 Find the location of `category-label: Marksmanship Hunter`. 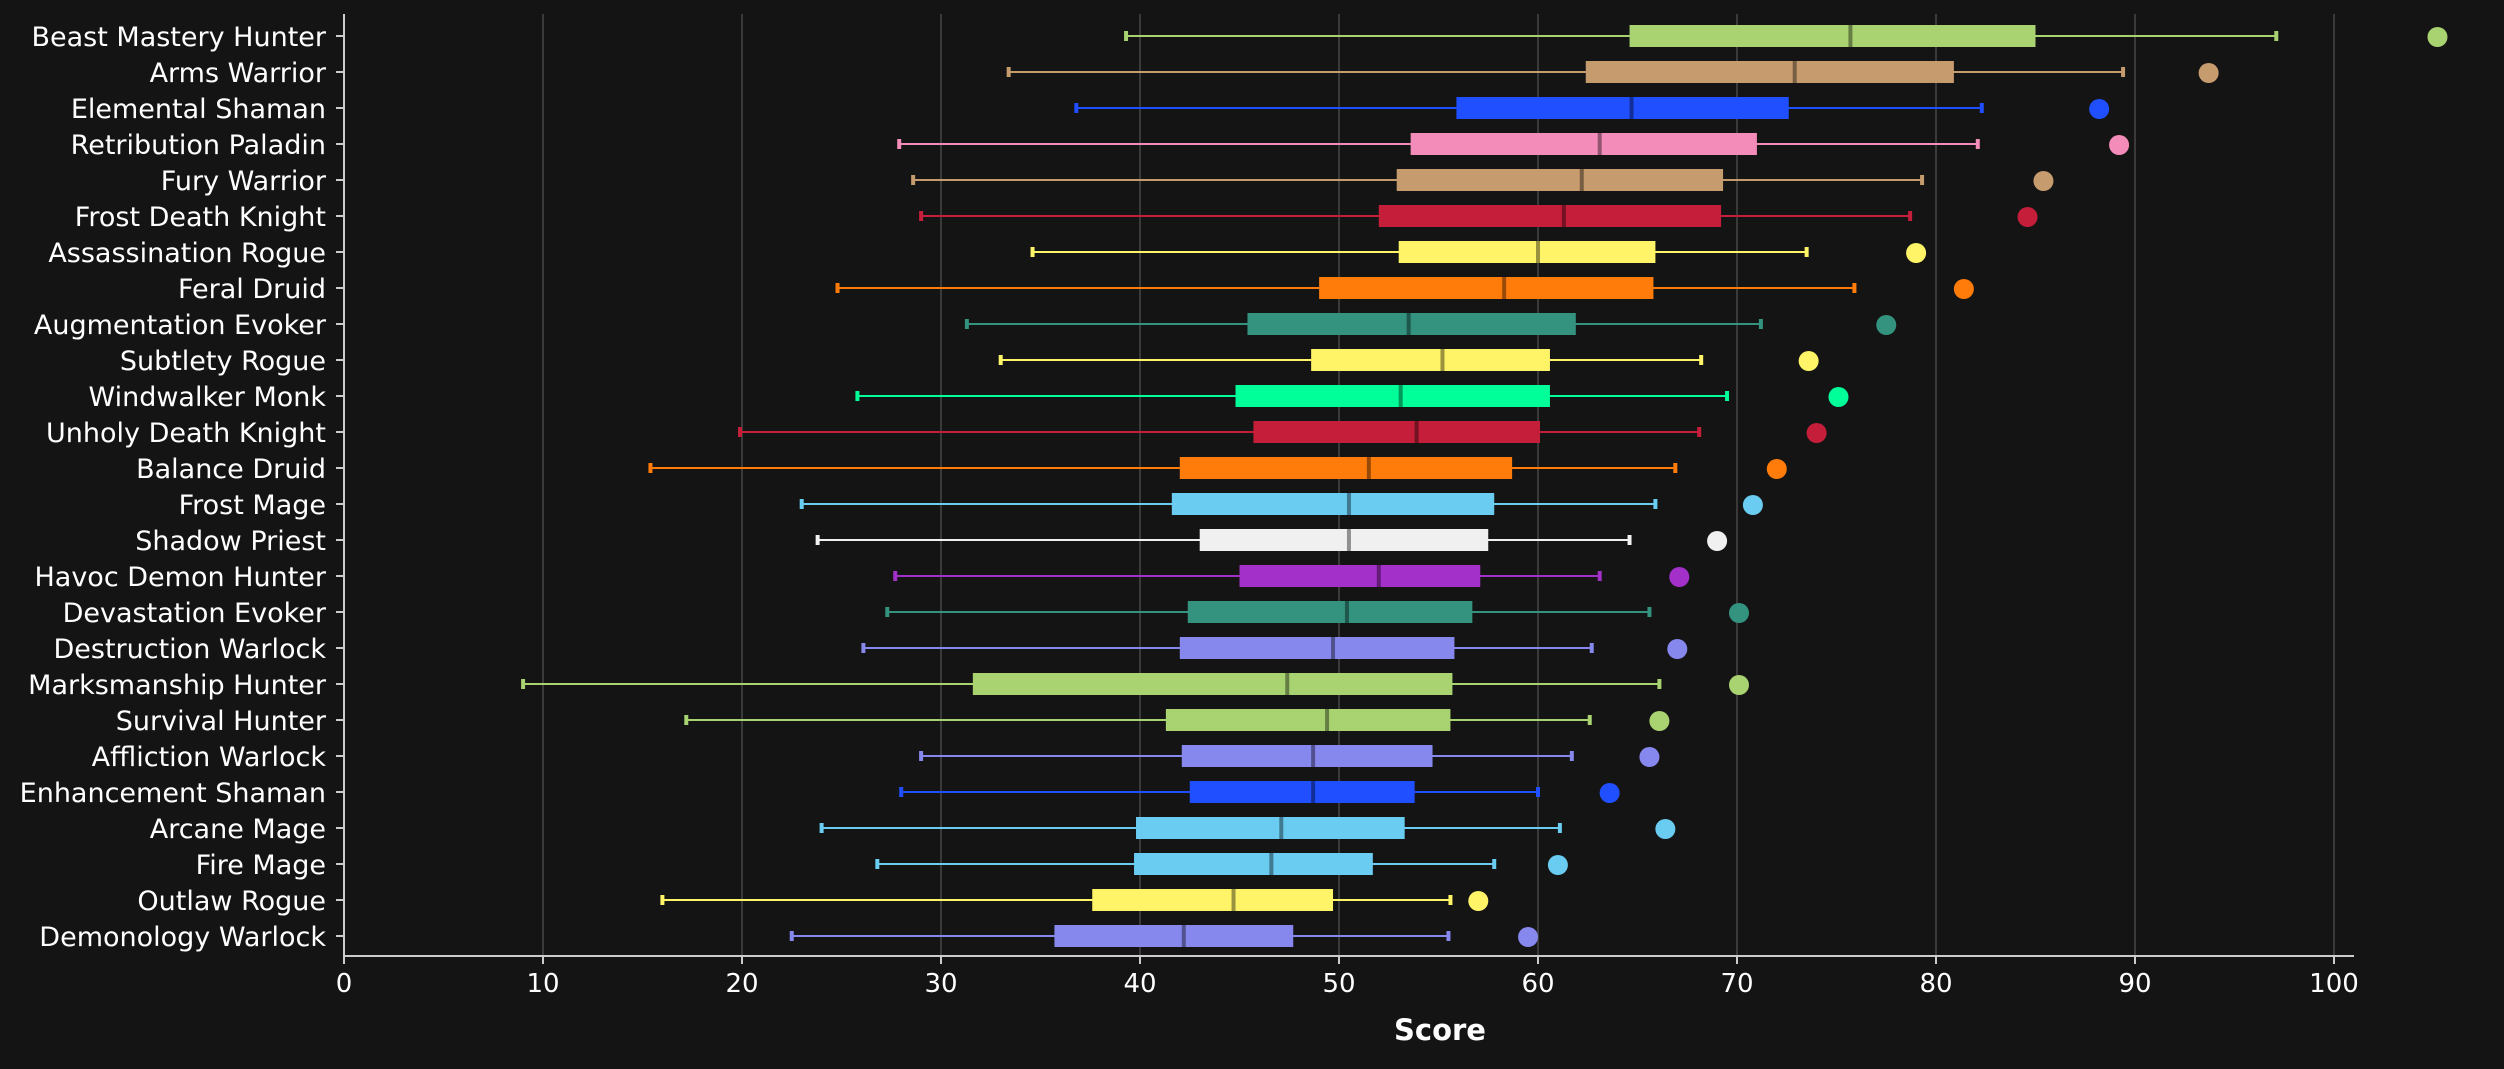

category-label: Marksmanship Hunter is located at coordinates (177, 685).